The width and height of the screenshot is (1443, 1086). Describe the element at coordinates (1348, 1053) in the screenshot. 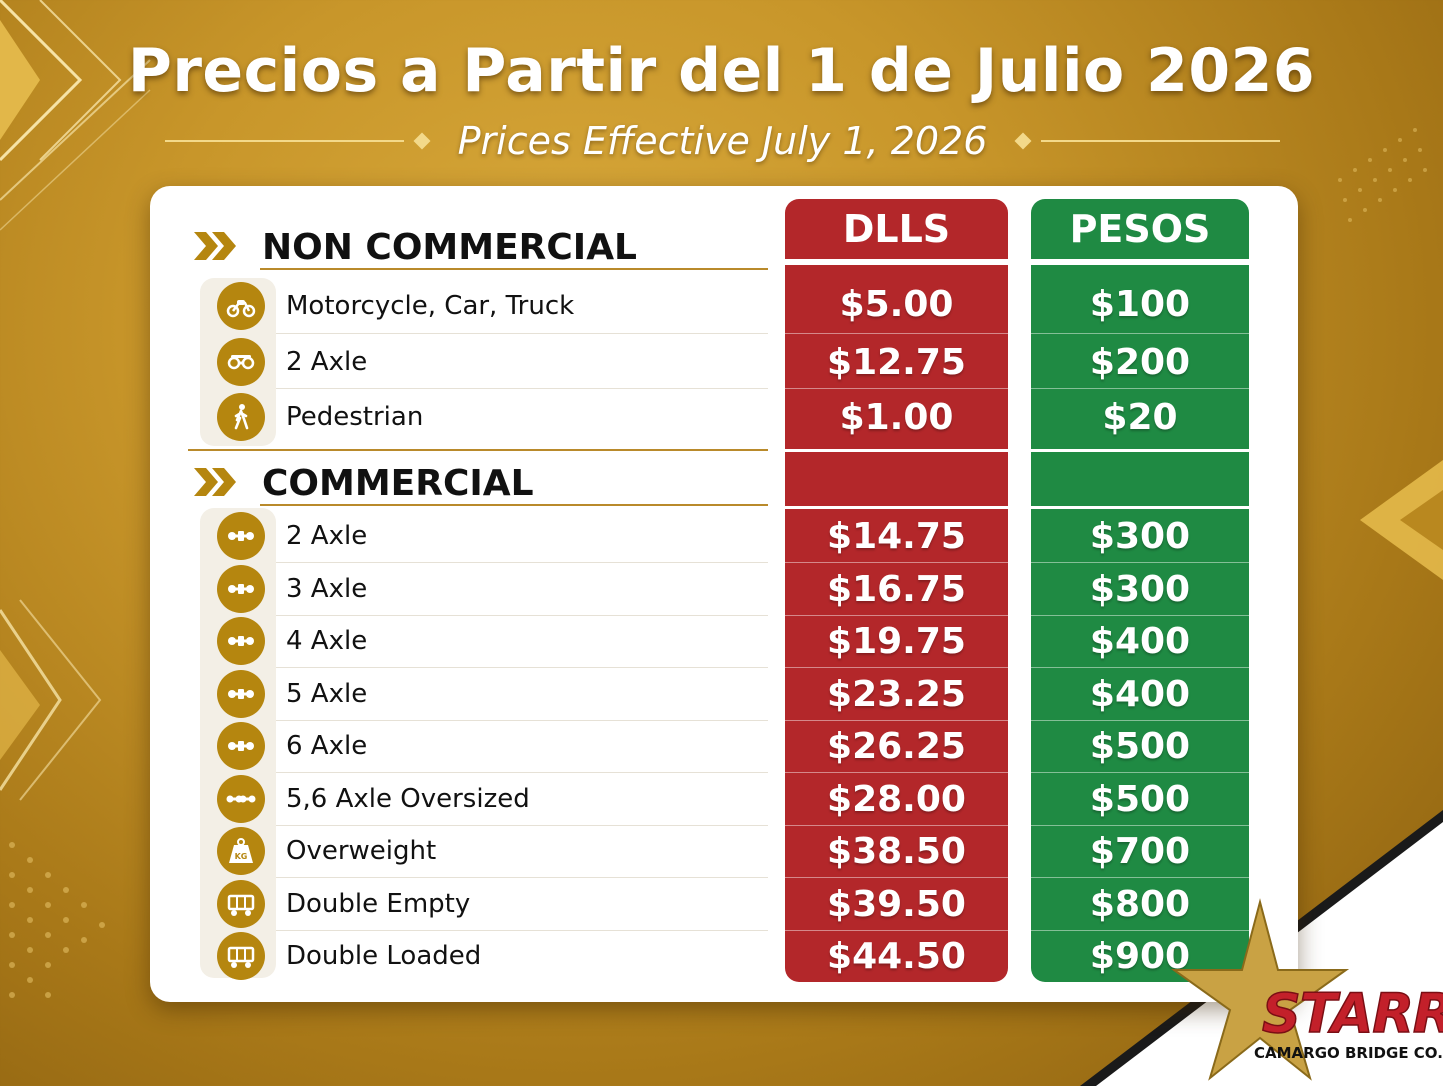

I see `logo-tagline: CAMARGO BRIDGE CO.` at that location.